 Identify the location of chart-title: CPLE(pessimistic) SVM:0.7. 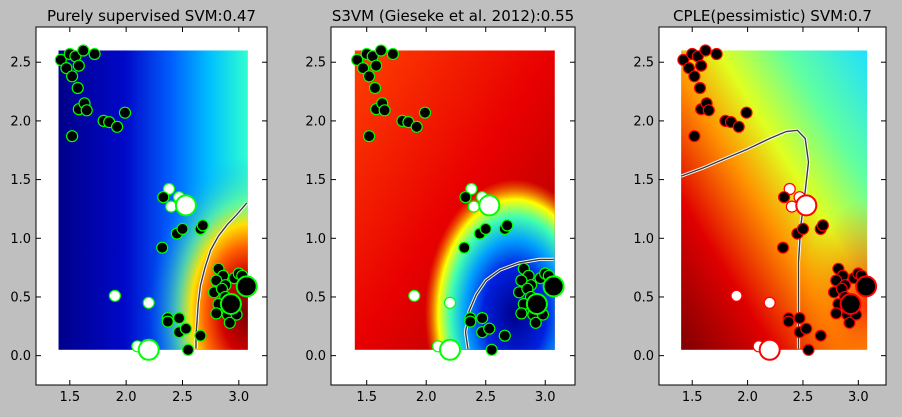
(772, 16).